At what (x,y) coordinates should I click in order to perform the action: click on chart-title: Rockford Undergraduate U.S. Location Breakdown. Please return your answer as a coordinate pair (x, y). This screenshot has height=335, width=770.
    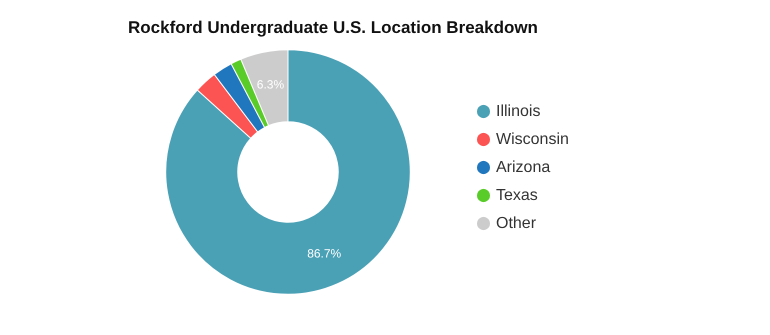
    Looking at the image, I should click on (333, 27).